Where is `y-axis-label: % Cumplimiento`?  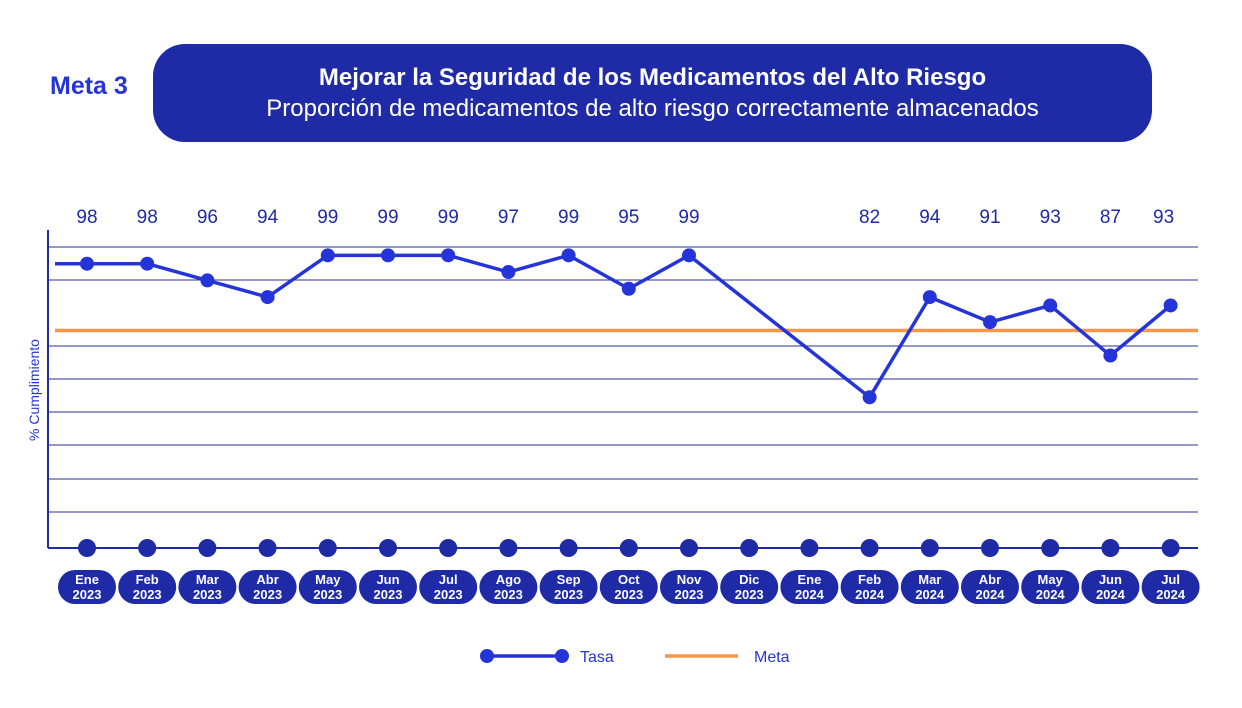
y-axis-label: % Cumplimiento is located at coordinates (34, 390).